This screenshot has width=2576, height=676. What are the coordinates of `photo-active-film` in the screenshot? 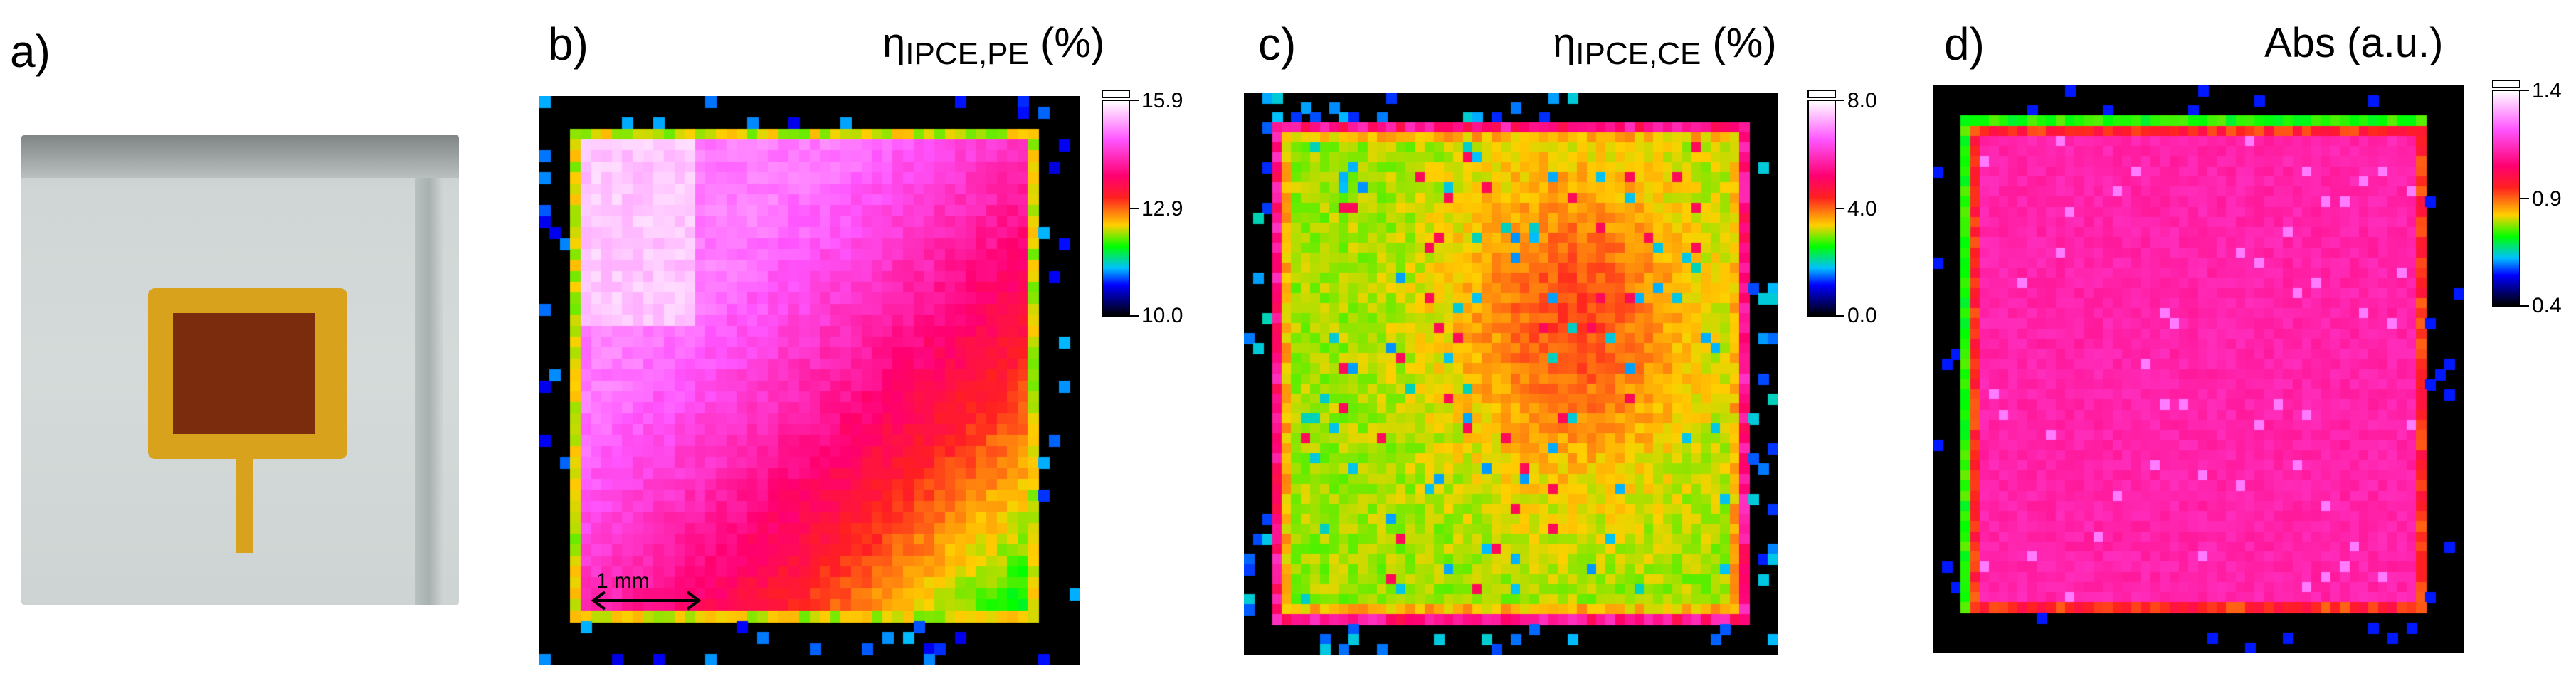 It's located at (244, 373).